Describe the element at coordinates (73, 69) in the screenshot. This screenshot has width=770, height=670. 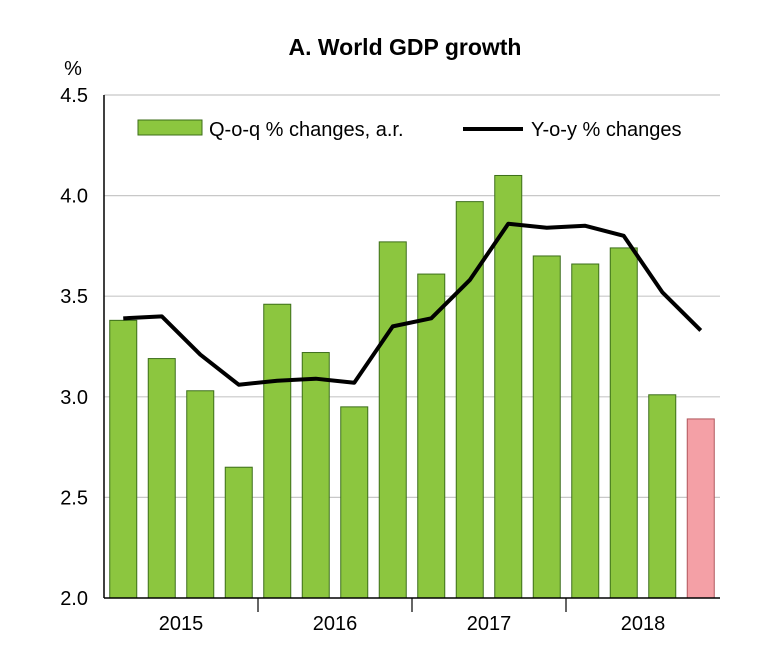
I see `y-axis-unit-label: %` at that location.